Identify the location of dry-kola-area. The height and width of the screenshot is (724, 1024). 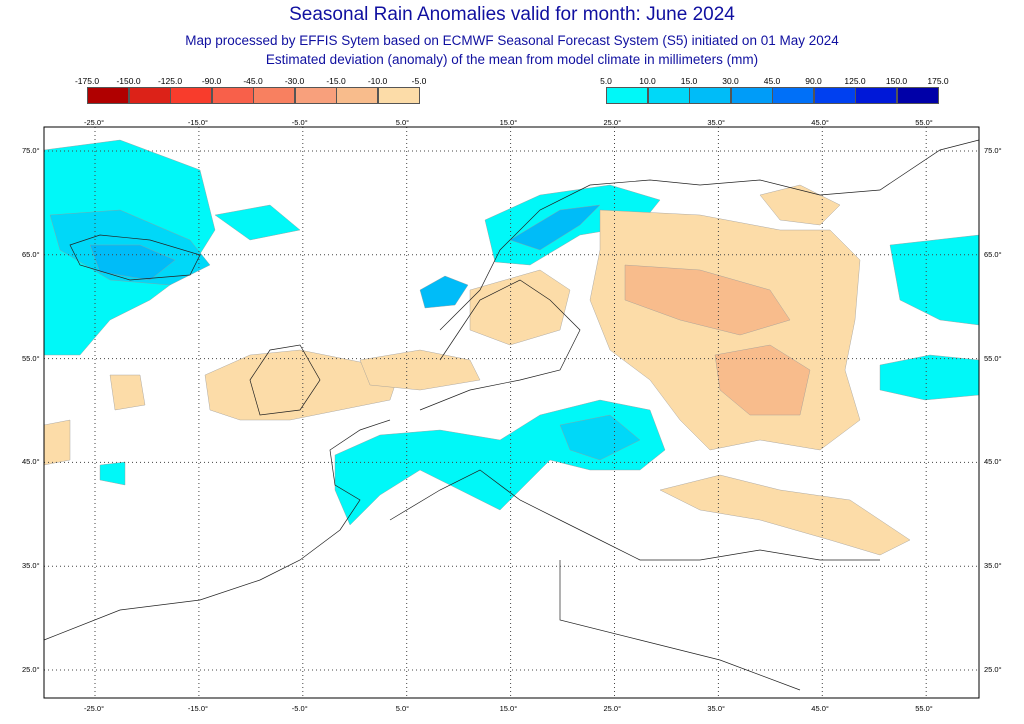
(800, 205).